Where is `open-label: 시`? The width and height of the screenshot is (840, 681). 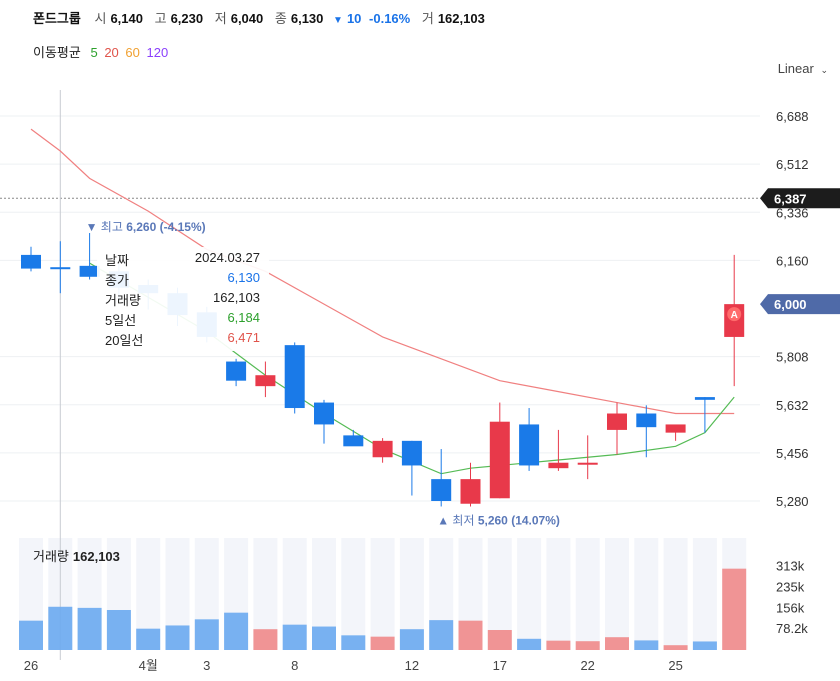
open-label: 시 is located at coordinates (100, 18).